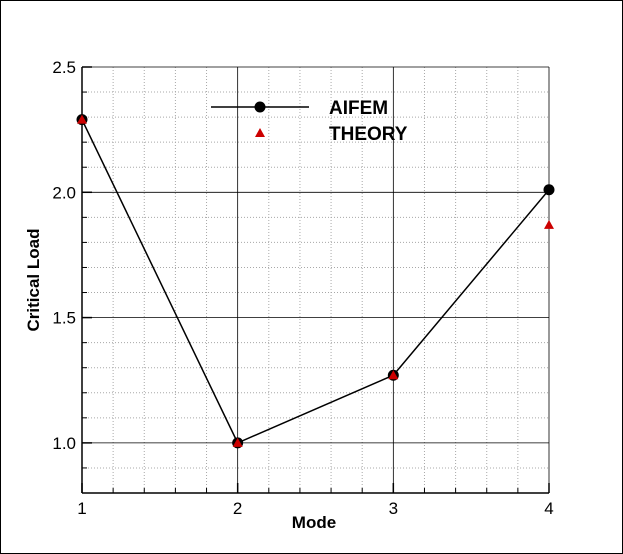 Image resolution: width=623 pixels, height=554 pixels. Describe the element at coordinates (64, 443) in the screenshot. I see `y-tick-label: 1.0` at that location.